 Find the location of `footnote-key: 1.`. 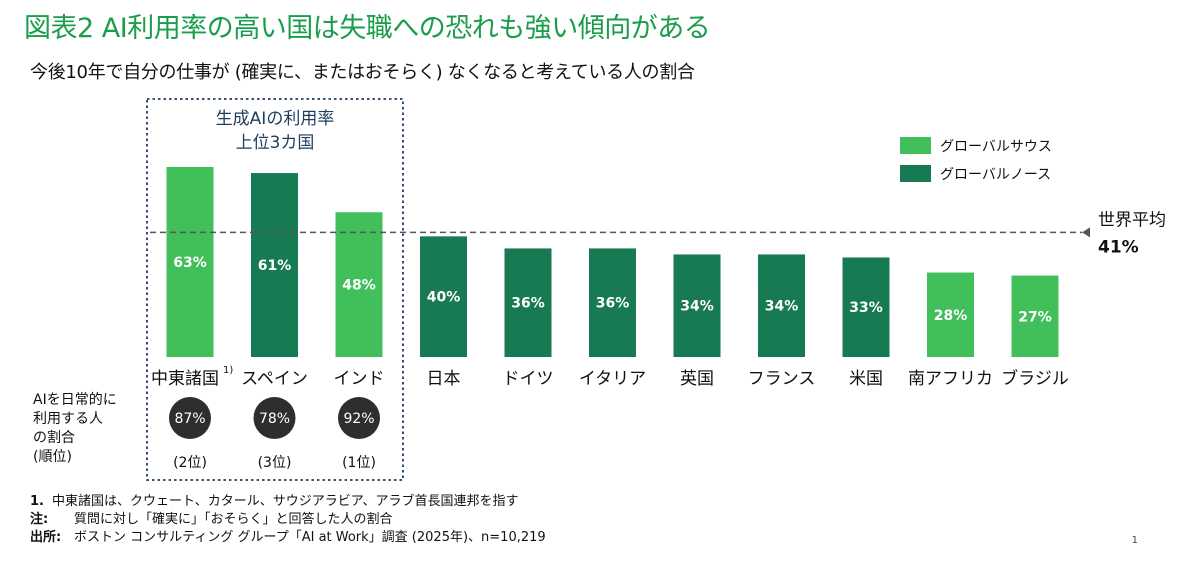

footnote-key: 1. is located at coordinates (37, 501).